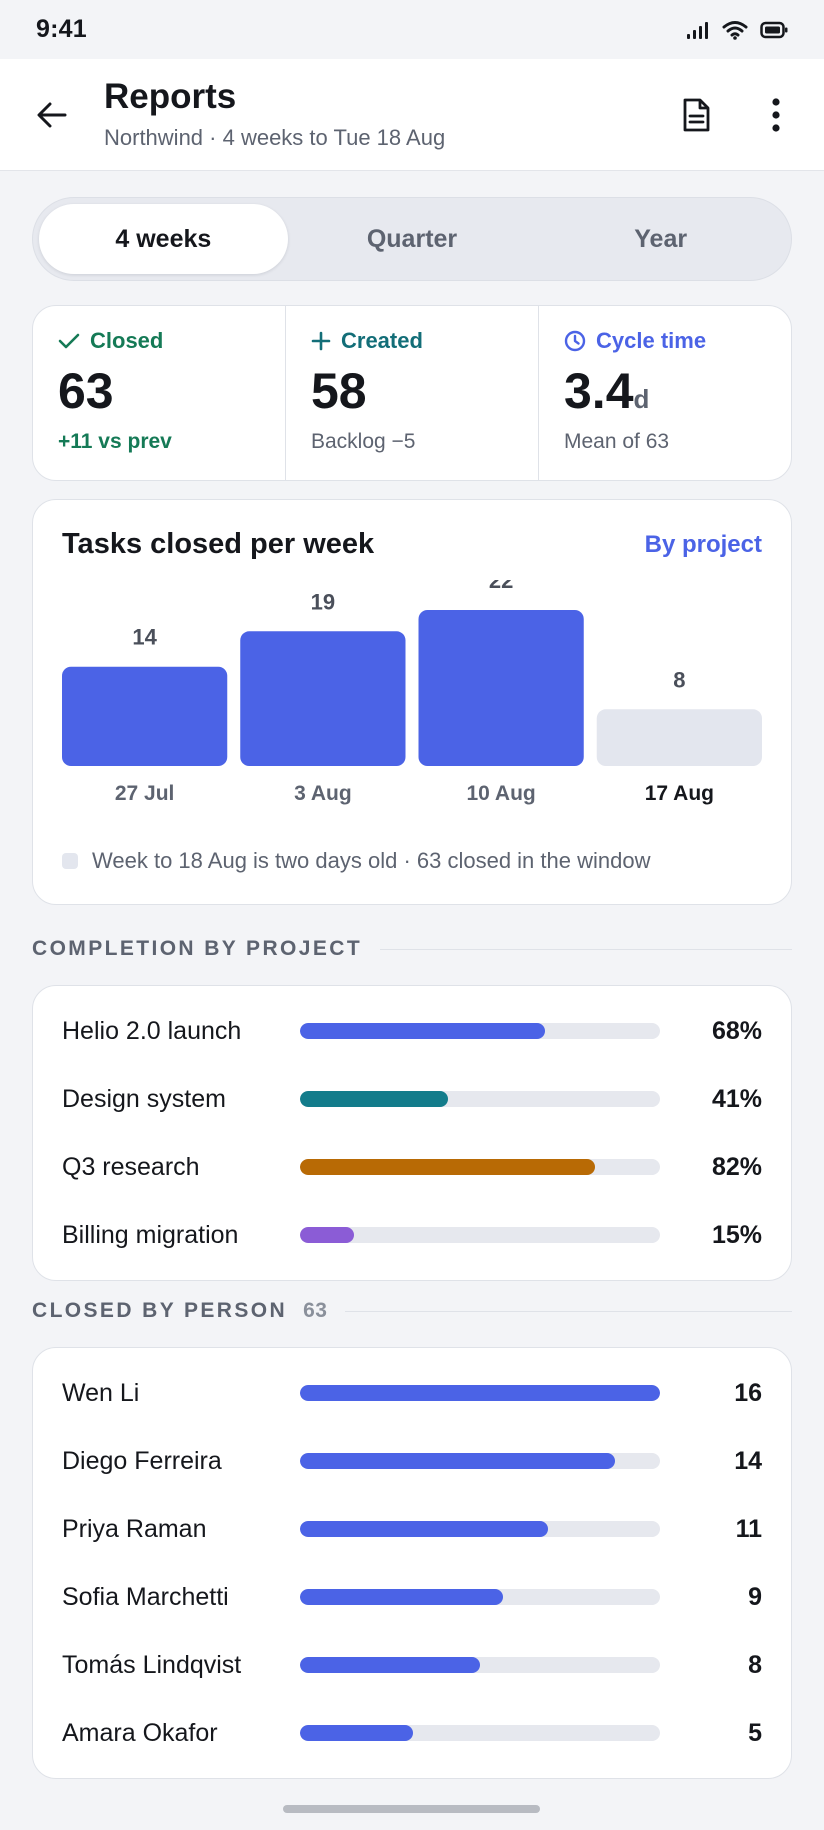 This screenshot has height=1830, width=824. What do you see at coordinates (160, 1310) in the screenshot?
I see `section-title: CLOSED BY PERSON` at bounding box center [160, 1310].